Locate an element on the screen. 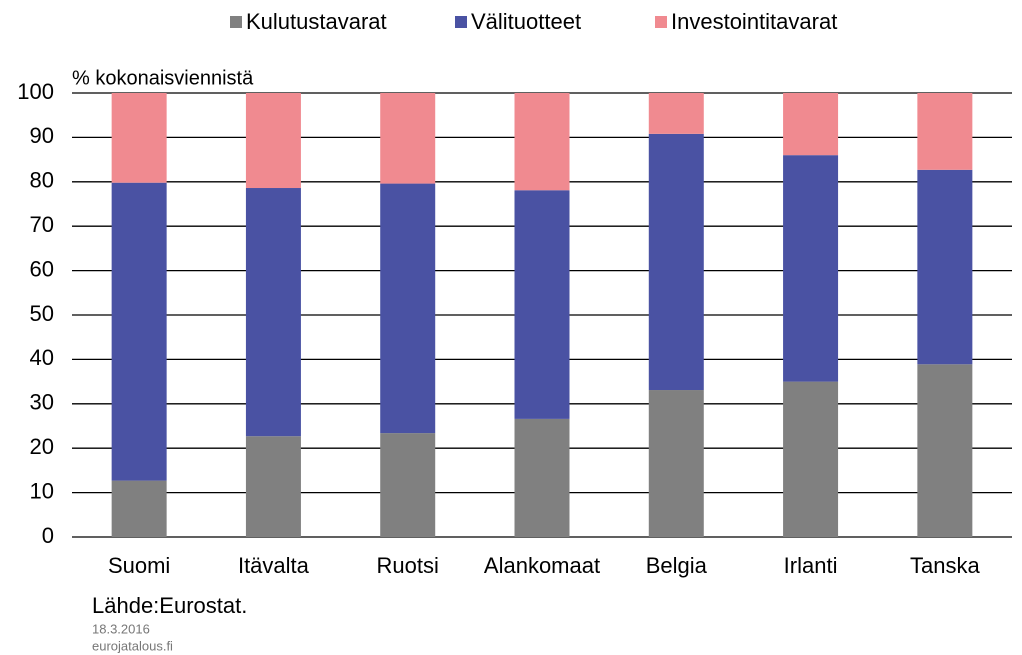 This screenshot has width=1022, height=655. source: Lähde:Eurostat. is located at coordinates (169, 605).